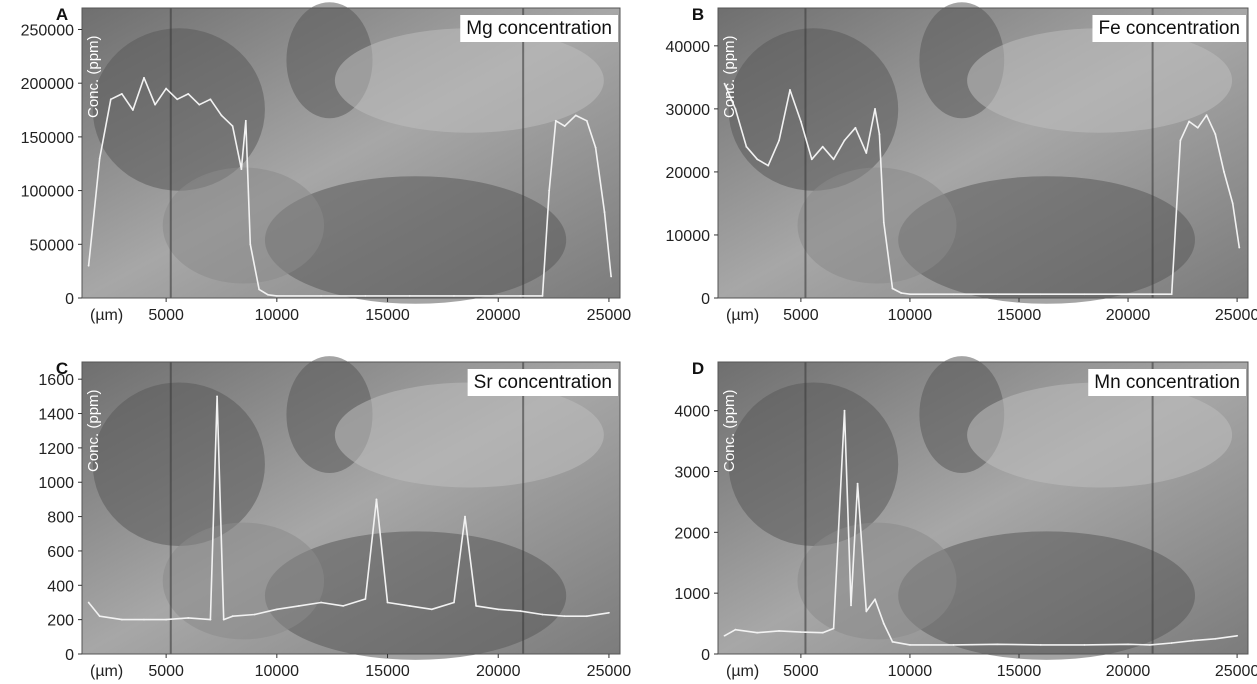 Image resolution: width=1257 pixels, height=684 pixels. Describe the element at coordinates (982, 189) in the screenshot. I see `concentration-trace` at that location.